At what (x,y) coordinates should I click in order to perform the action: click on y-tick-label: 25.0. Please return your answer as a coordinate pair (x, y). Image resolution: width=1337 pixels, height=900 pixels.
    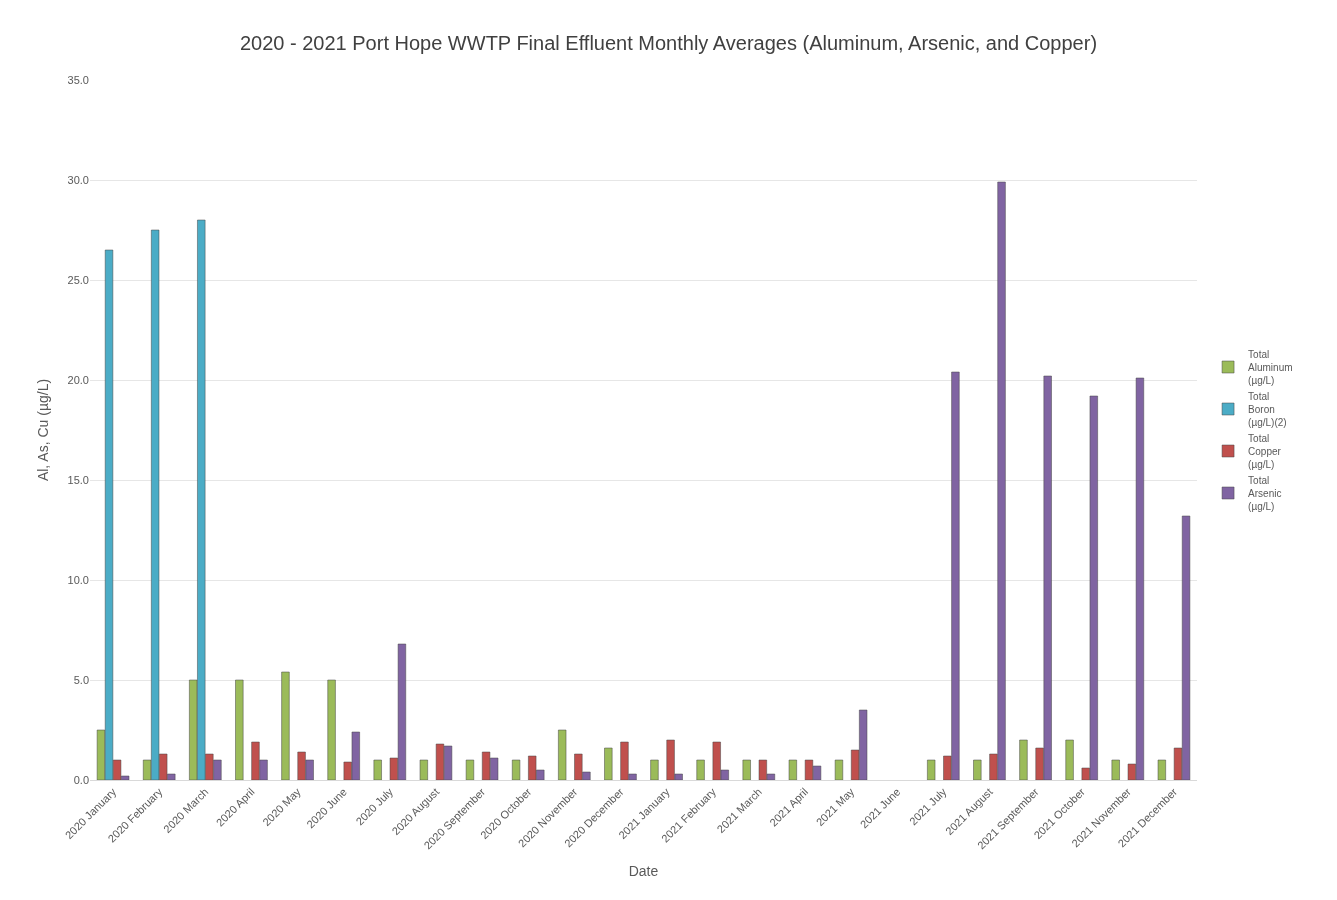
    Looking at the image, I should click on (78, 279).